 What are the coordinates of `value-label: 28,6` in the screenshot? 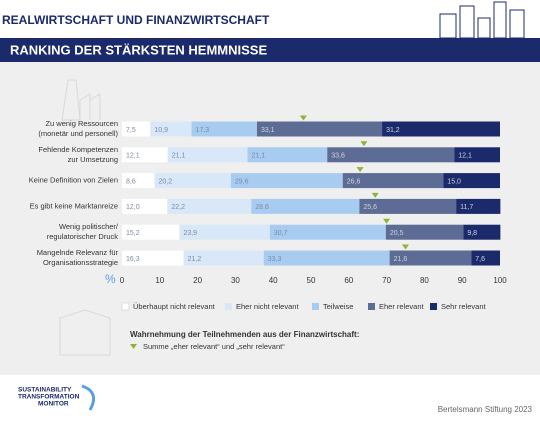 It's located at (262, 207).